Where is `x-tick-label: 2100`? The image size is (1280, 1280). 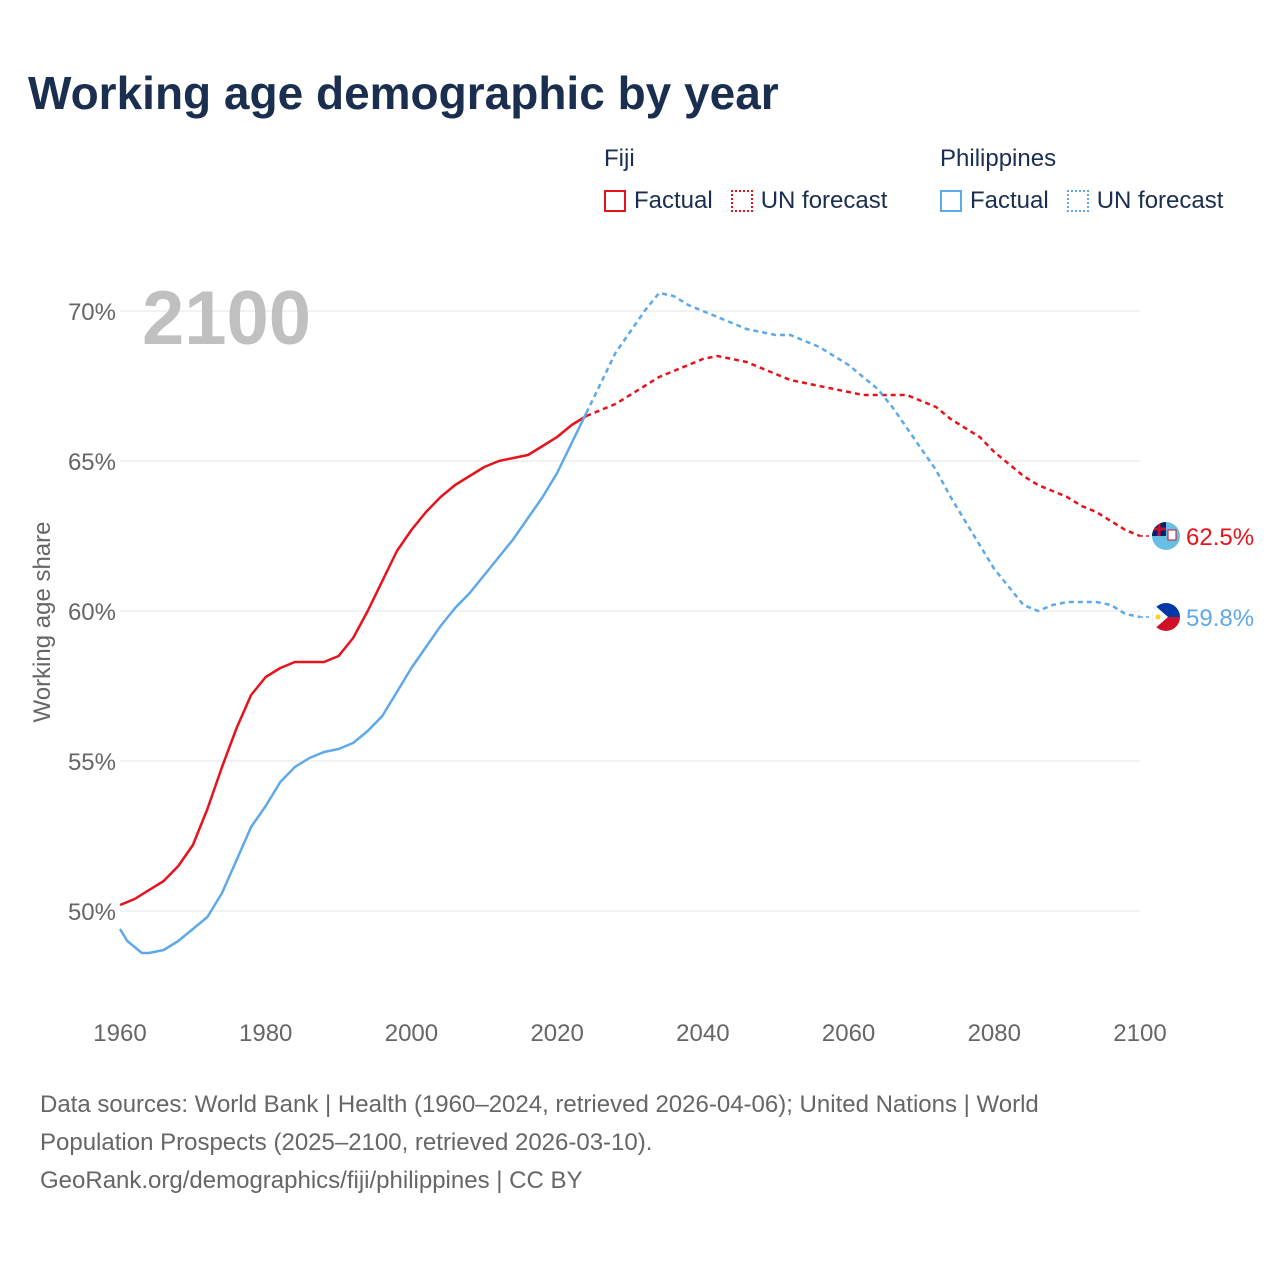 x-tick-label: 2100 is located at coordinates (1139, 1033).